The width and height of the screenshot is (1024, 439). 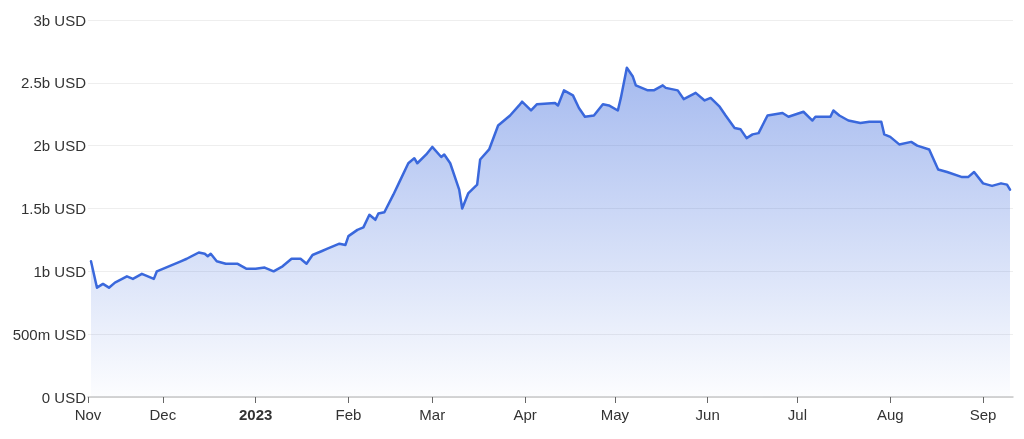 I want to click on y-tick-label: 3b USD, so click(x=60, y=20).